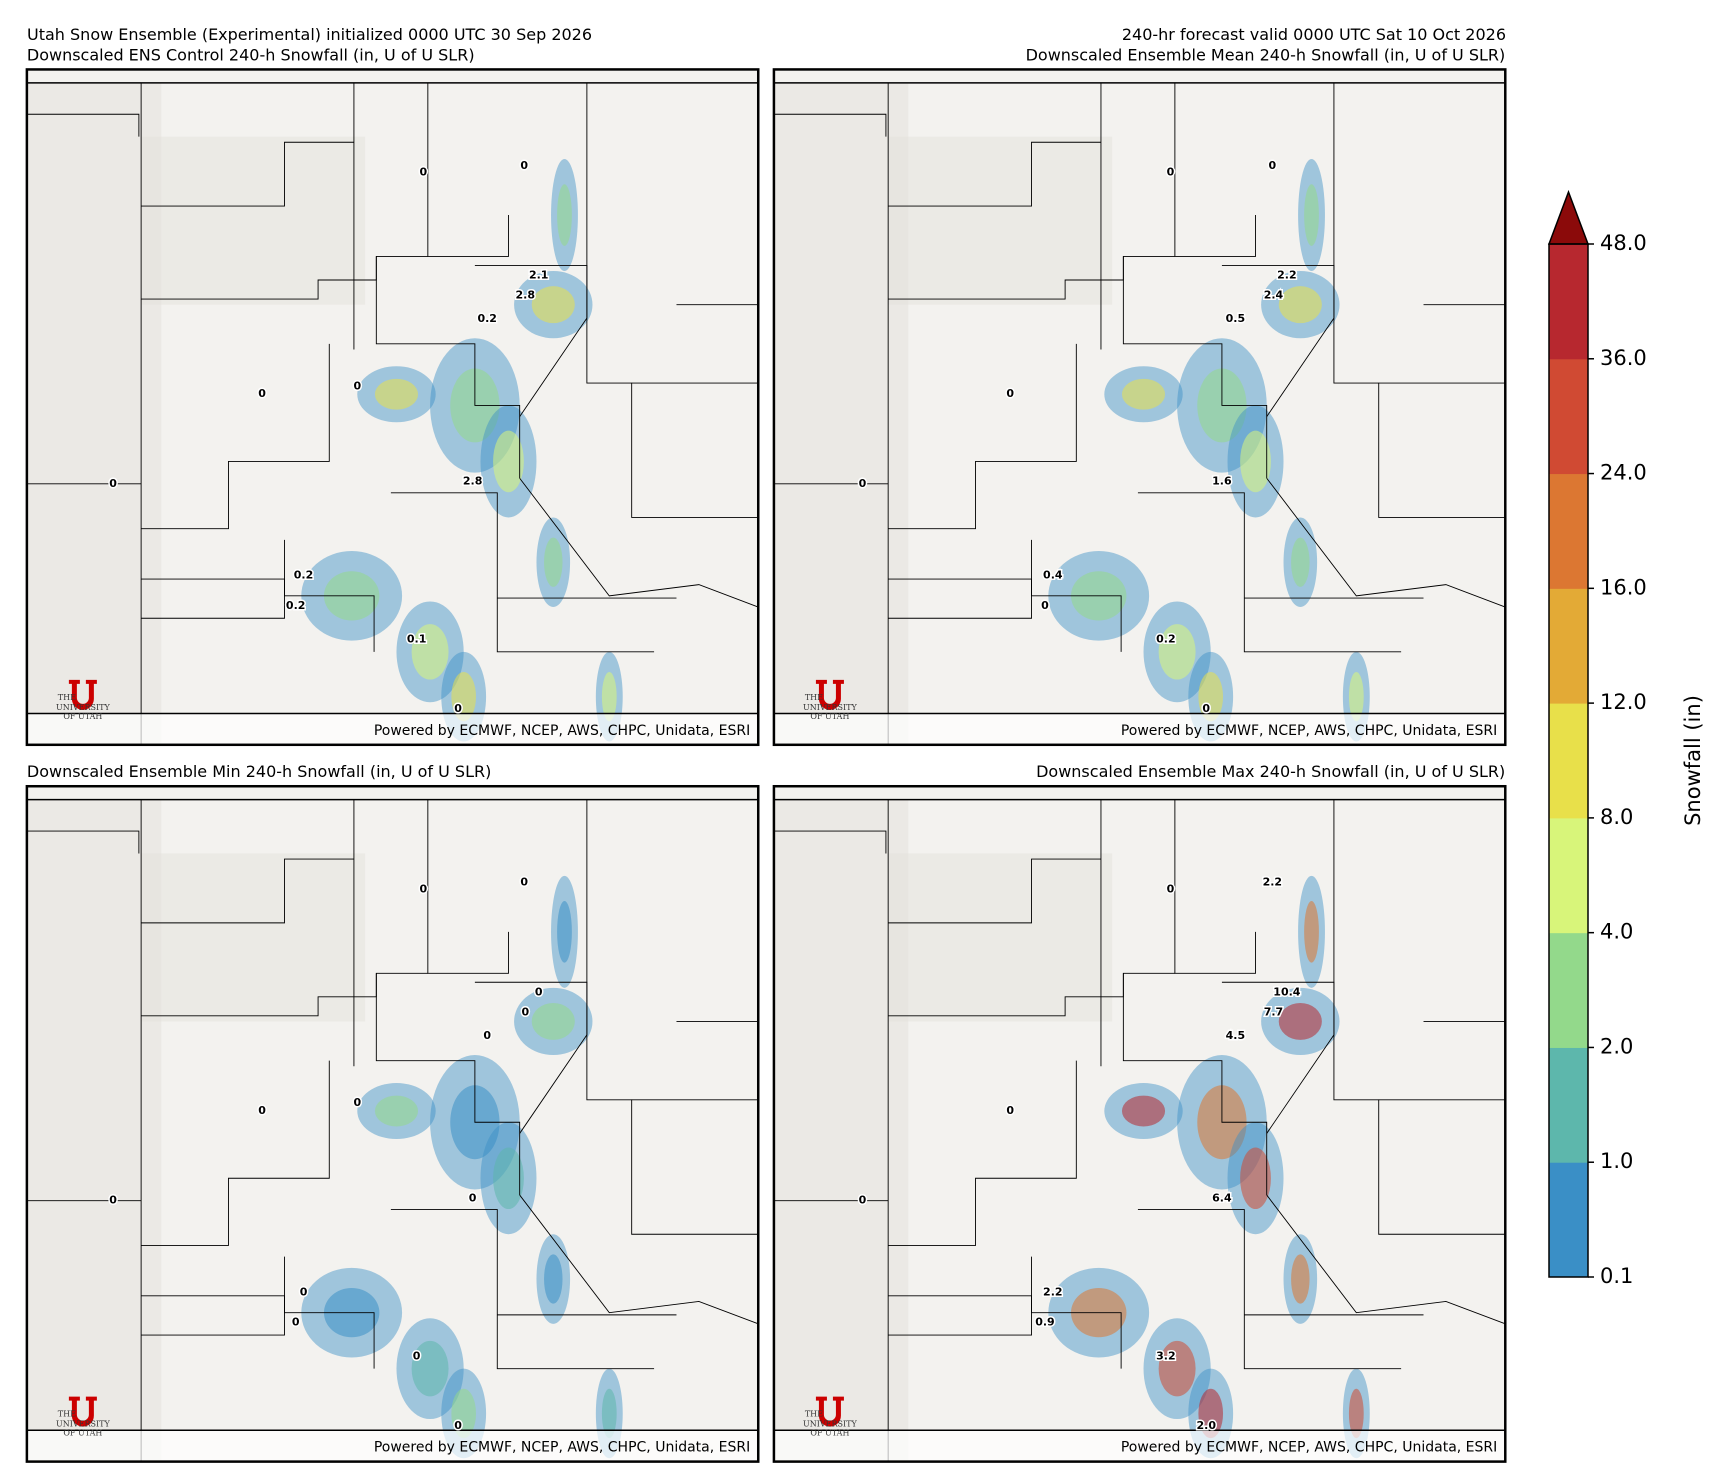 The image size is (1736, 1470). Describe the element at coordinates (67, 697) in the screenshot. I see `logo-text: THE` at that location.